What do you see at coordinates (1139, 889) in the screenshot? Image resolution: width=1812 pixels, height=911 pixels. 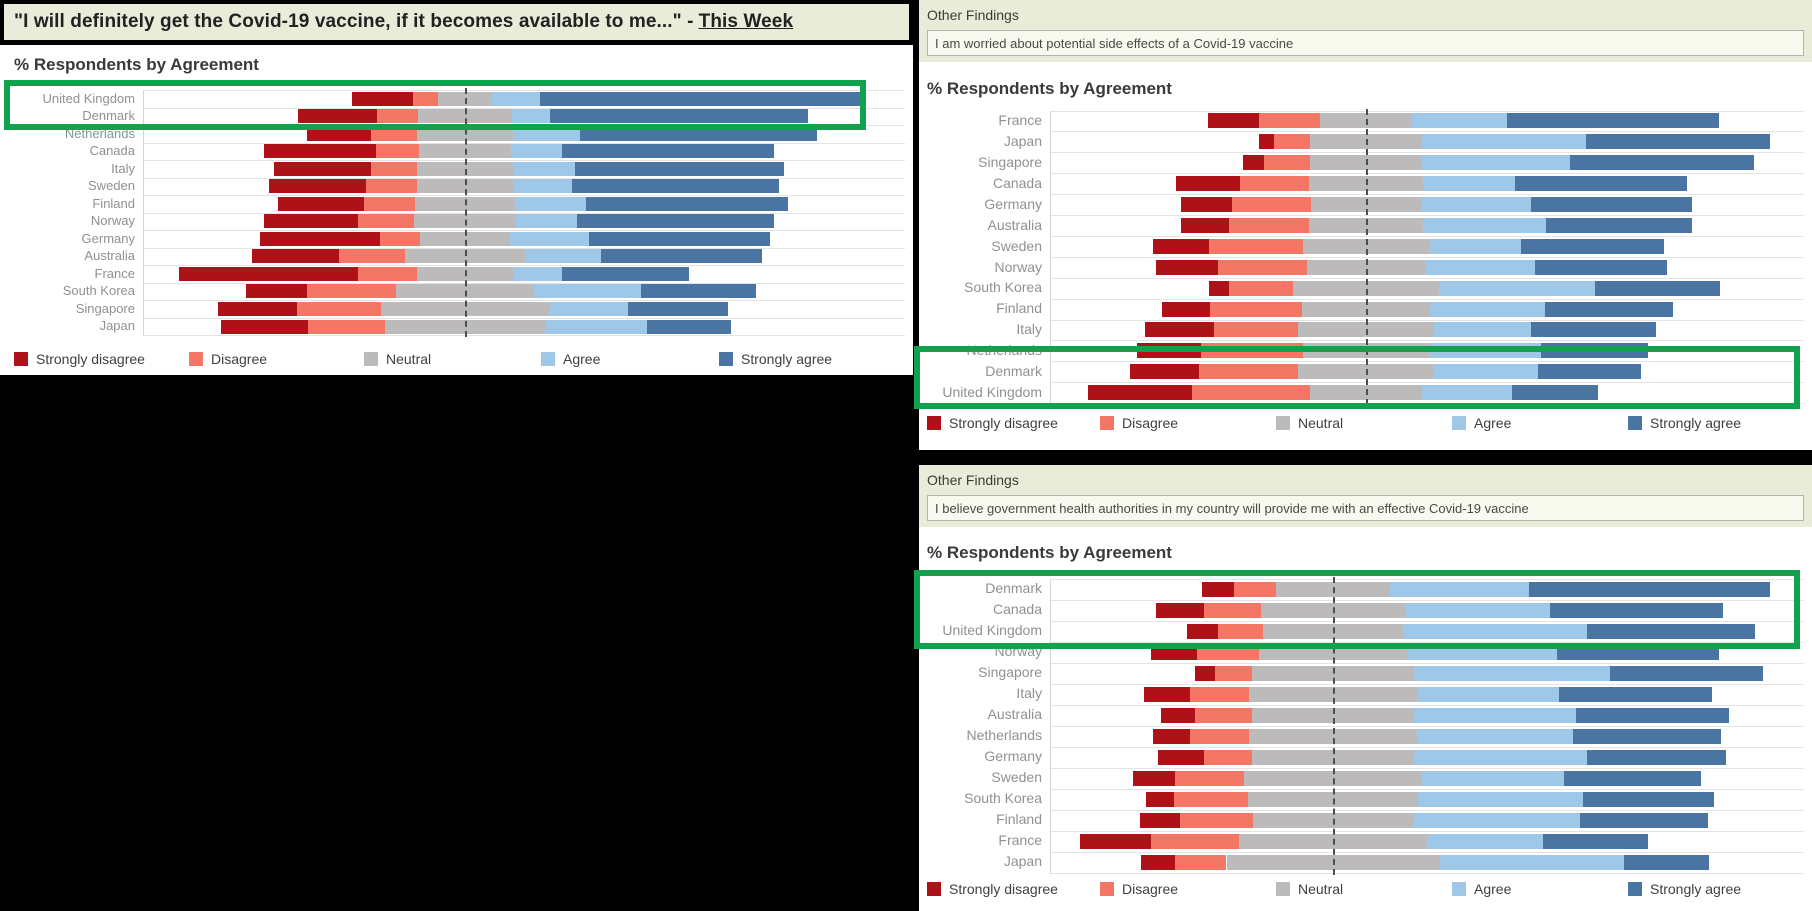 I see `legend-item-disagree: Disagree` at bounding box center [1139, 889].